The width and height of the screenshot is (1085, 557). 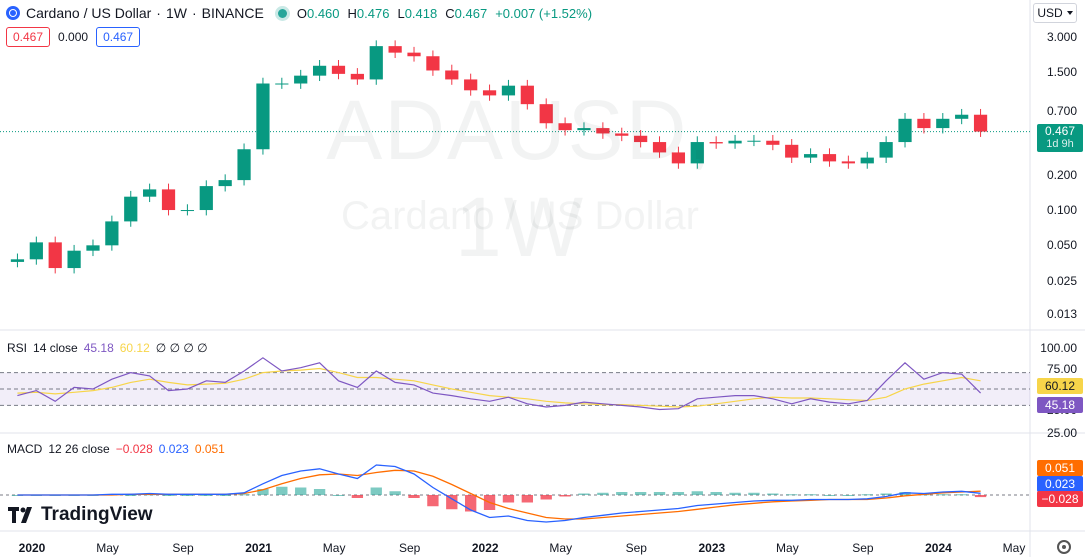 I want to click on macd-tag: 0.023, so click(x=1060, y=484).